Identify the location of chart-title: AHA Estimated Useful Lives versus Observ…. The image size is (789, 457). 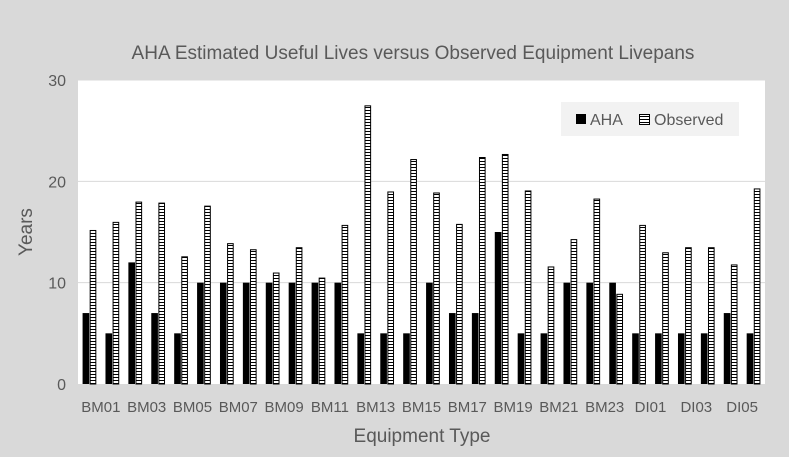
(413, 53).